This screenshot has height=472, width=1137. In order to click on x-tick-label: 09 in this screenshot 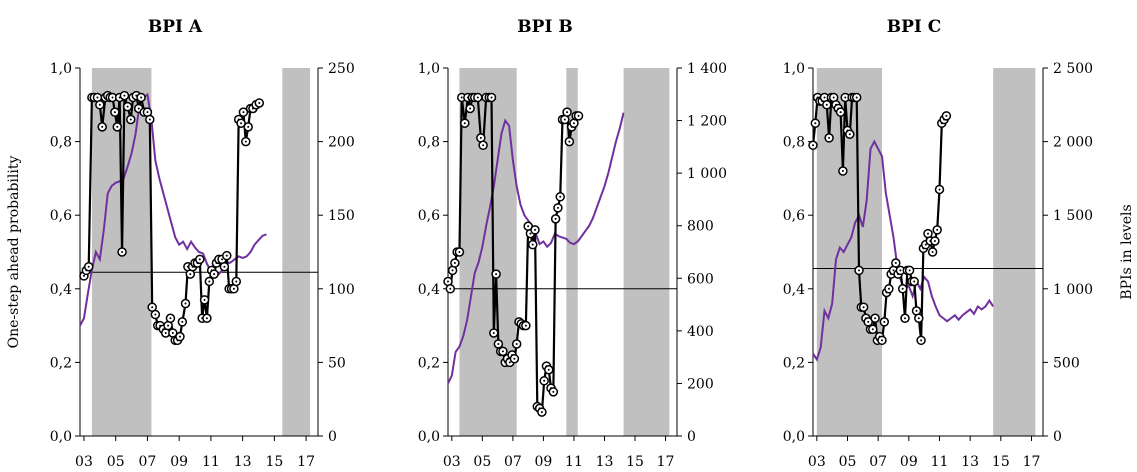, I will do `click(179, 462)`.